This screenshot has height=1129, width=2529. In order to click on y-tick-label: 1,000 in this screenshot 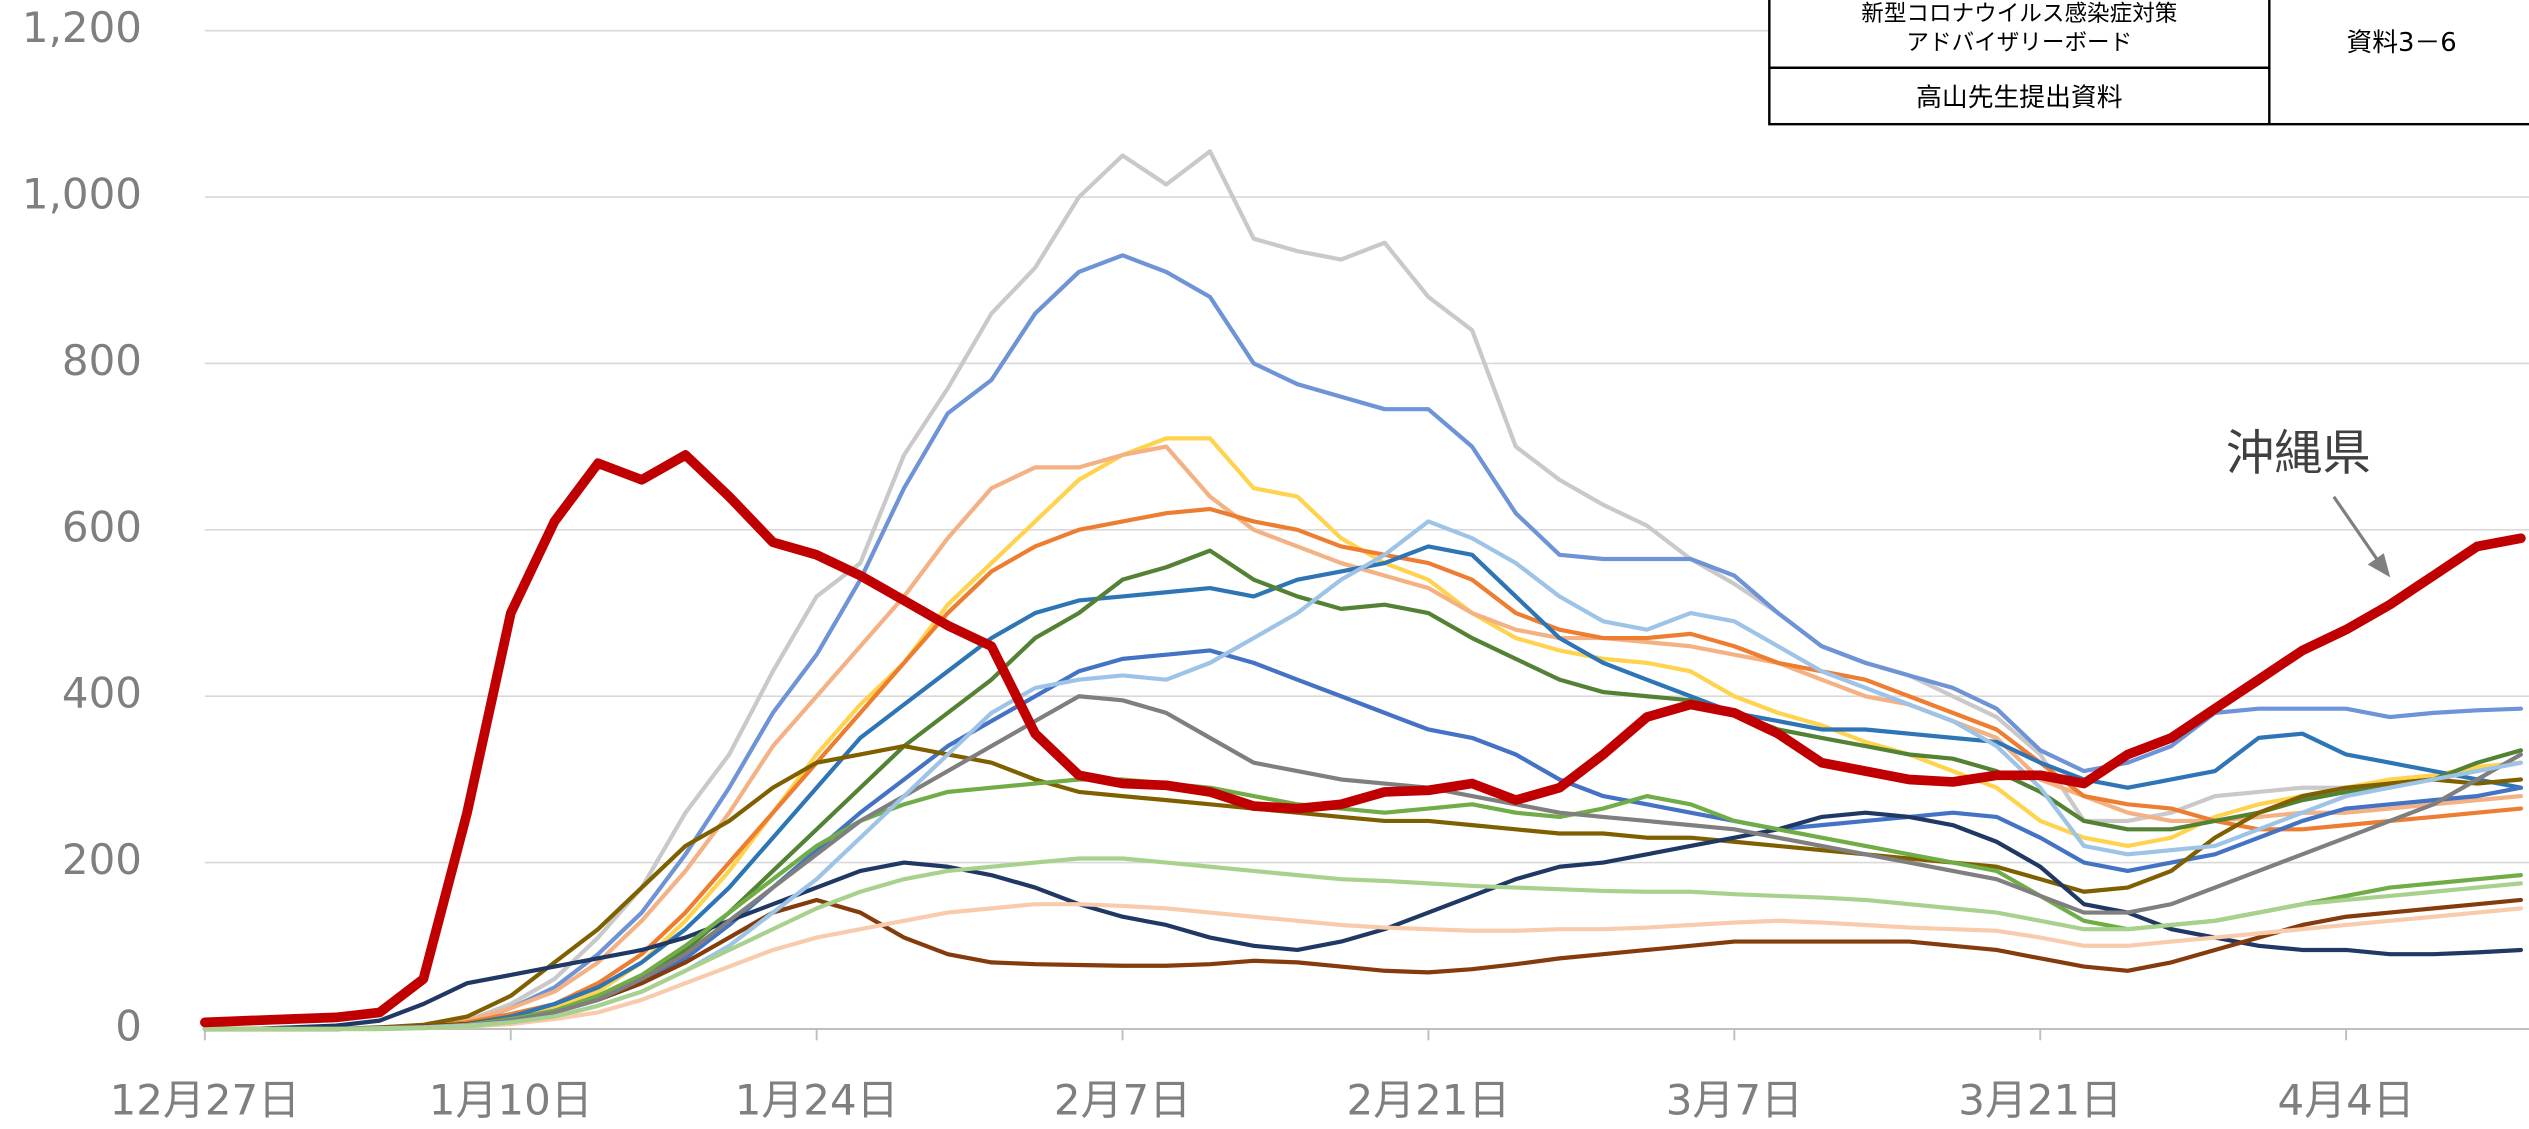, I will do `click(82, 194)`.